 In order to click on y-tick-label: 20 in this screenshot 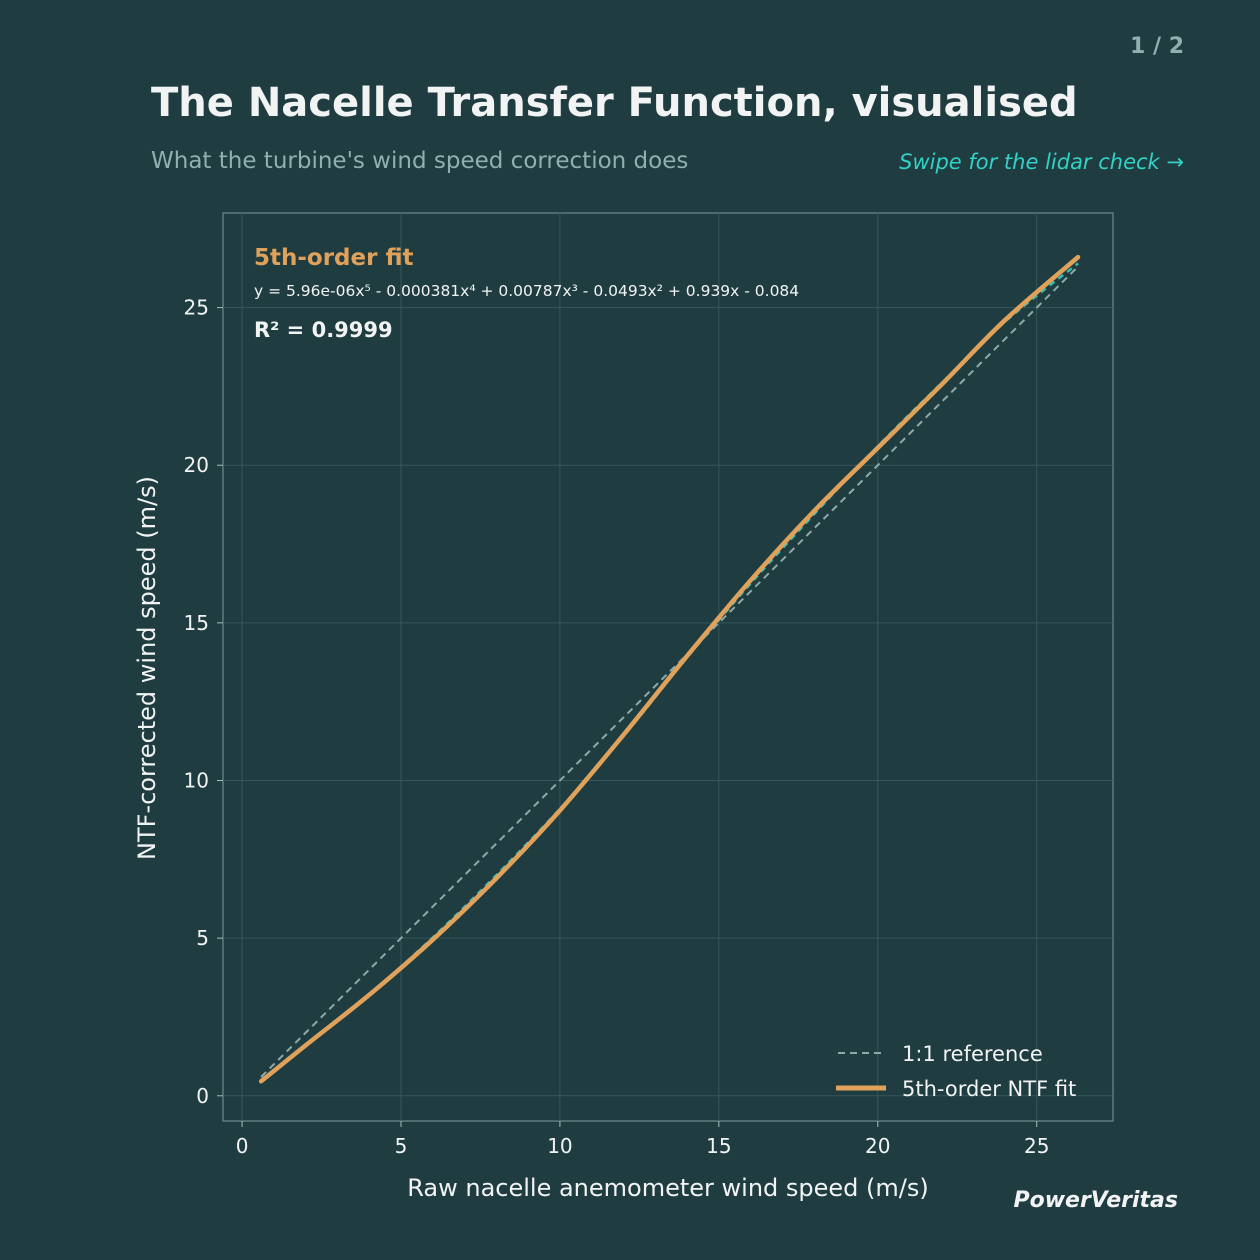, I will do `click(196, 465)`.